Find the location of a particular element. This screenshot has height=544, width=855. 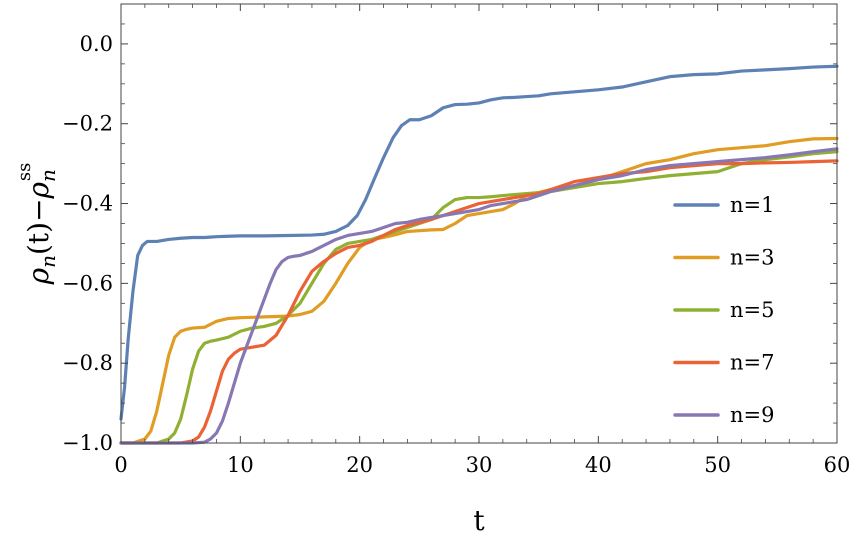

y-tick-label: −0.8 is located at coordinates (87, 363).